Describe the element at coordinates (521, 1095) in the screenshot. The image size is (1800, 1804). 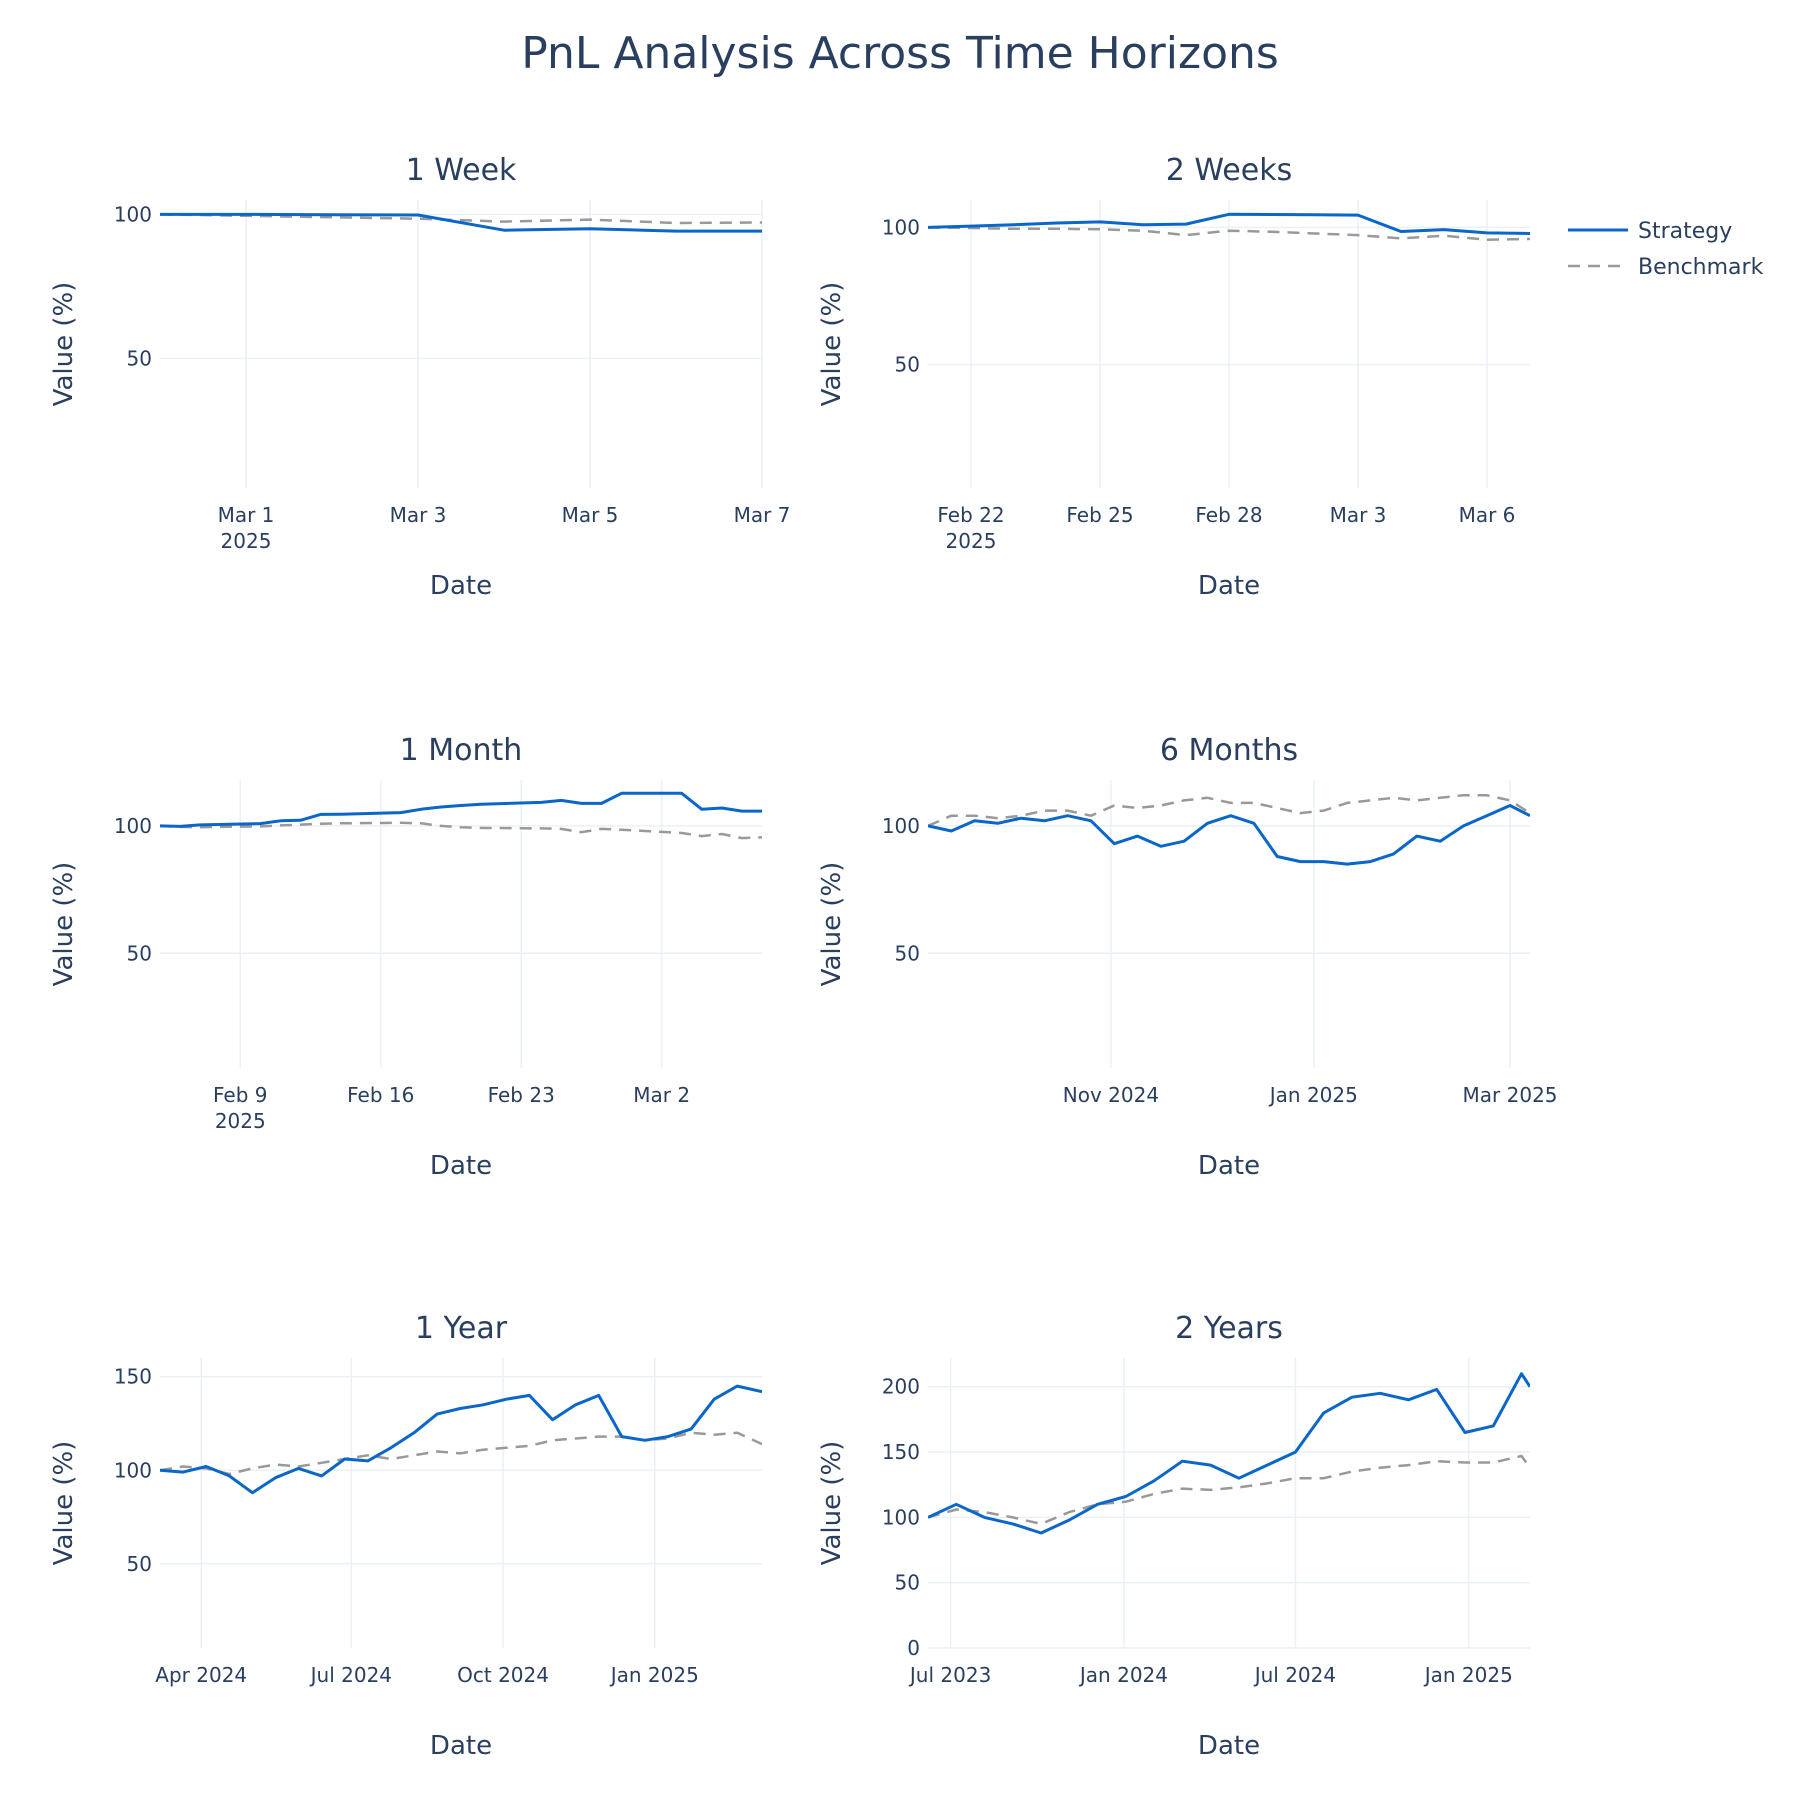
I see `x-tick-label: Feb 23` at that location.